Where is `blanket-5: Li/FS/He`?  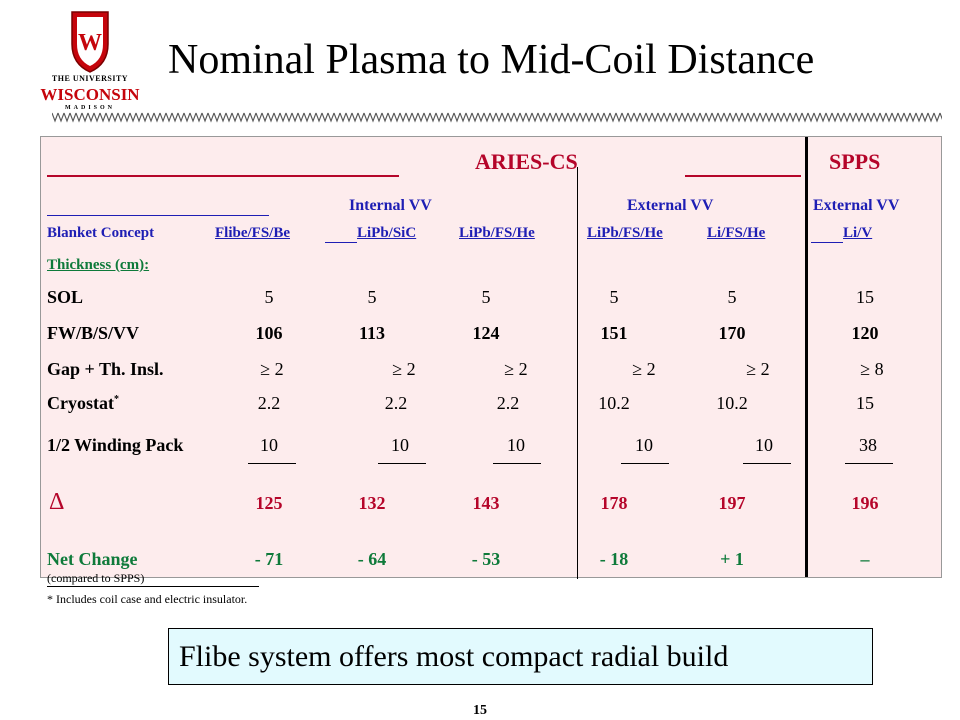
blanket-5: Li/FS/He is located at coordinates (736, 233).